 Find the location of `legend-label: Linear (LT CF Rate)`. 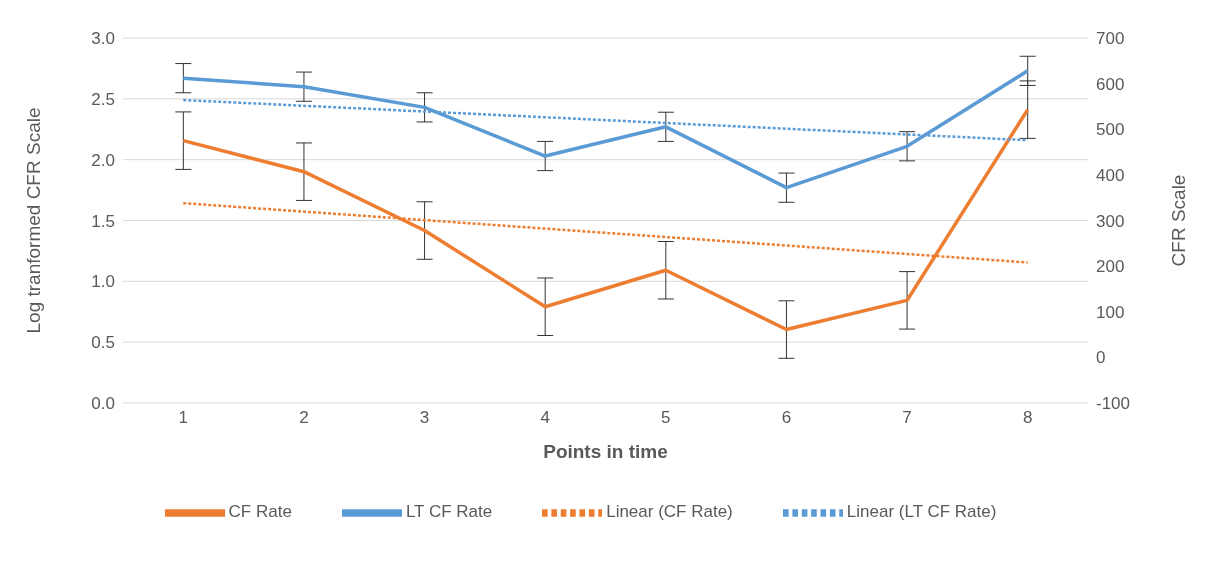

legend-label: Linear (LT CF Rate) is located at coordinates (921, 512).